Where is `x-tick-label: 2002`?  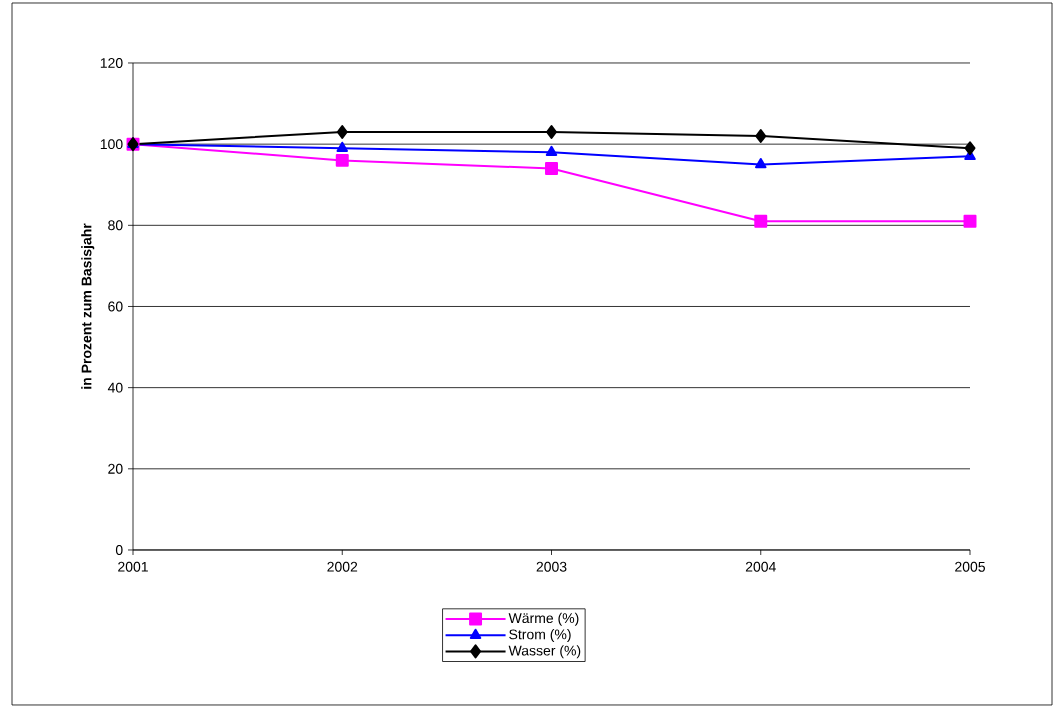 x-tick-label: 2002 is located at coordinates (342, 566).